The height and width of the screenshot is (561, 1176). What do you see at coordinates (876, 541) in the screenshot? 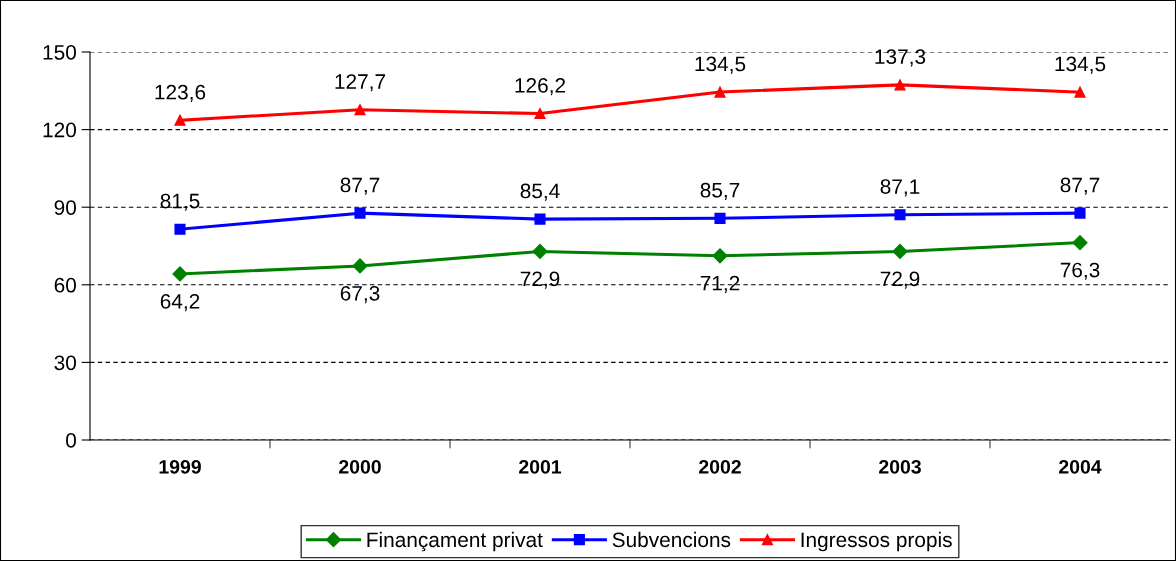
I see `legend-label: Ingressos propis` at bounding box center [876, 541].